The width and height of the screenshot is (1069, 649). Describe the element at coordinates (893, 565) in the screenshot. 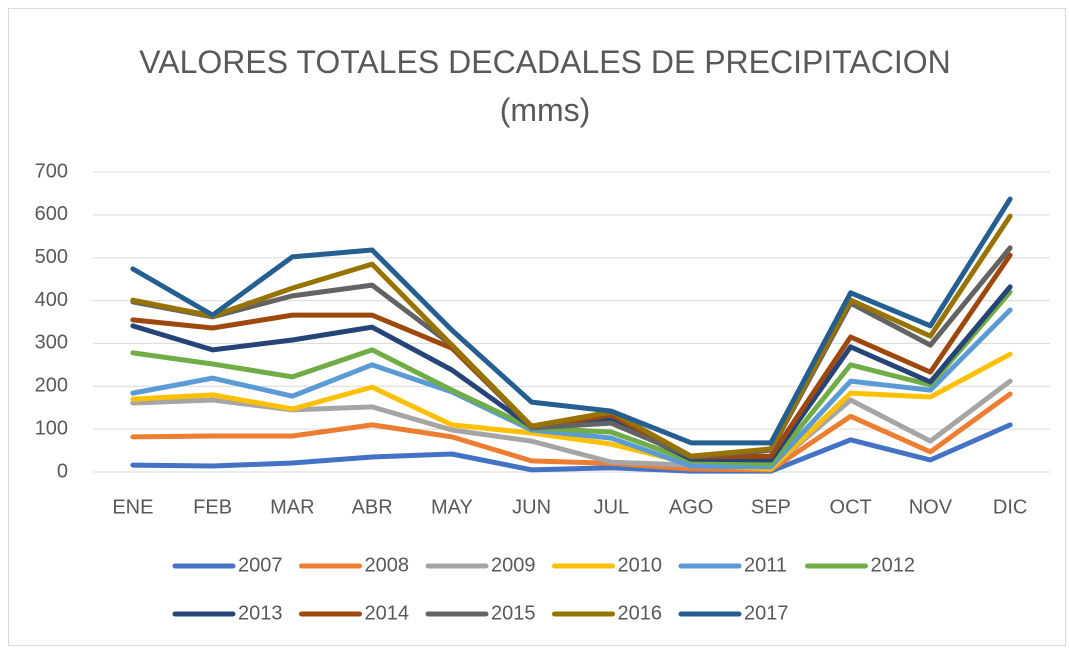

I see `legend-label: 2012` at that location.